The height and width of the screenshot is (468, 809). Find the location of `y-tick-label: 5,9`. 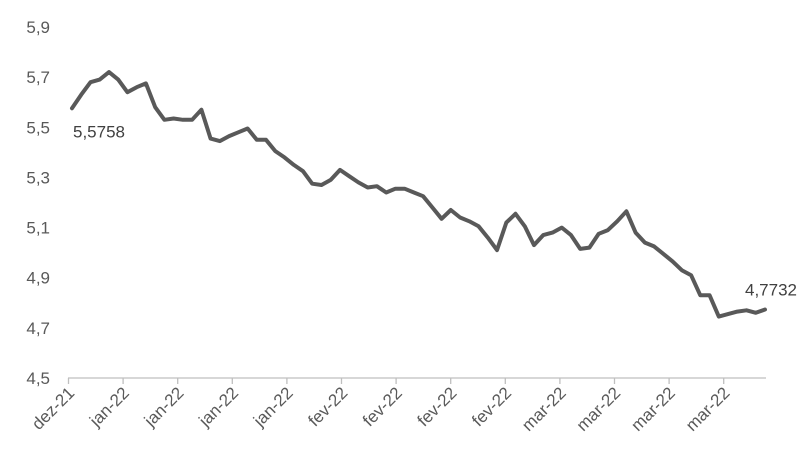

y-tick-label: 5,9 is located at coordinates (38, 27).